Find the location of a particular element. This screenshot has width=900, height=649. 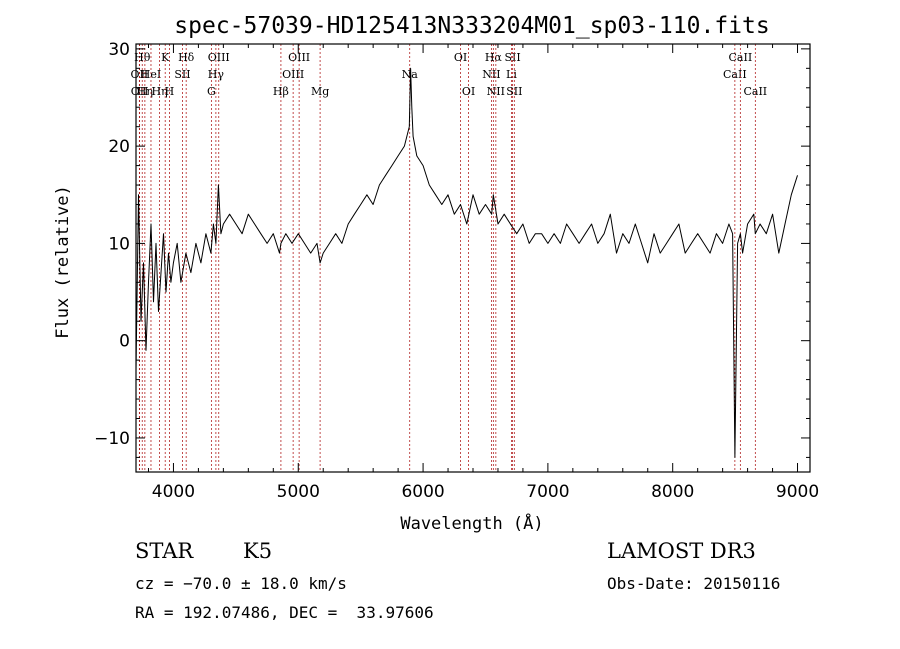

x-tick-label: 7000 is located at coordinates (547, 492).